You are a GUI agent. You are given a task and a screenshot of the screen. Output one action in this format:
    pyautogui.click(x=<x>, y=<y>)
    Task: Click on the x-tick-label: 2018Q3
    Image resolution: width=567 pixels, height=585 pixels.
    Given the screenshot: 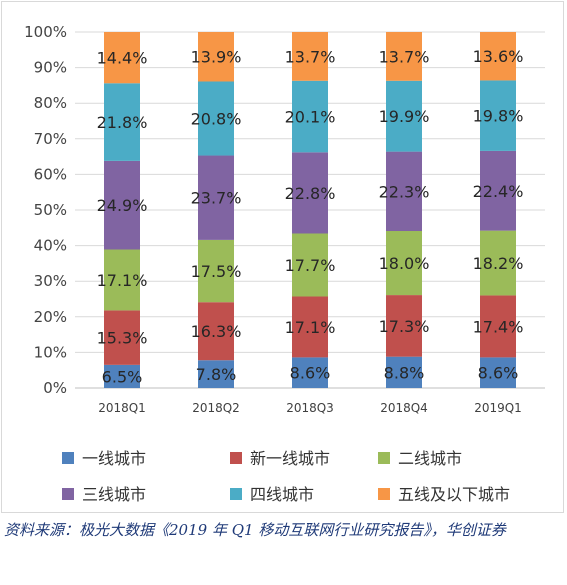 What is the action you would take?
    pyautogui.click(x=310, y=408)
    